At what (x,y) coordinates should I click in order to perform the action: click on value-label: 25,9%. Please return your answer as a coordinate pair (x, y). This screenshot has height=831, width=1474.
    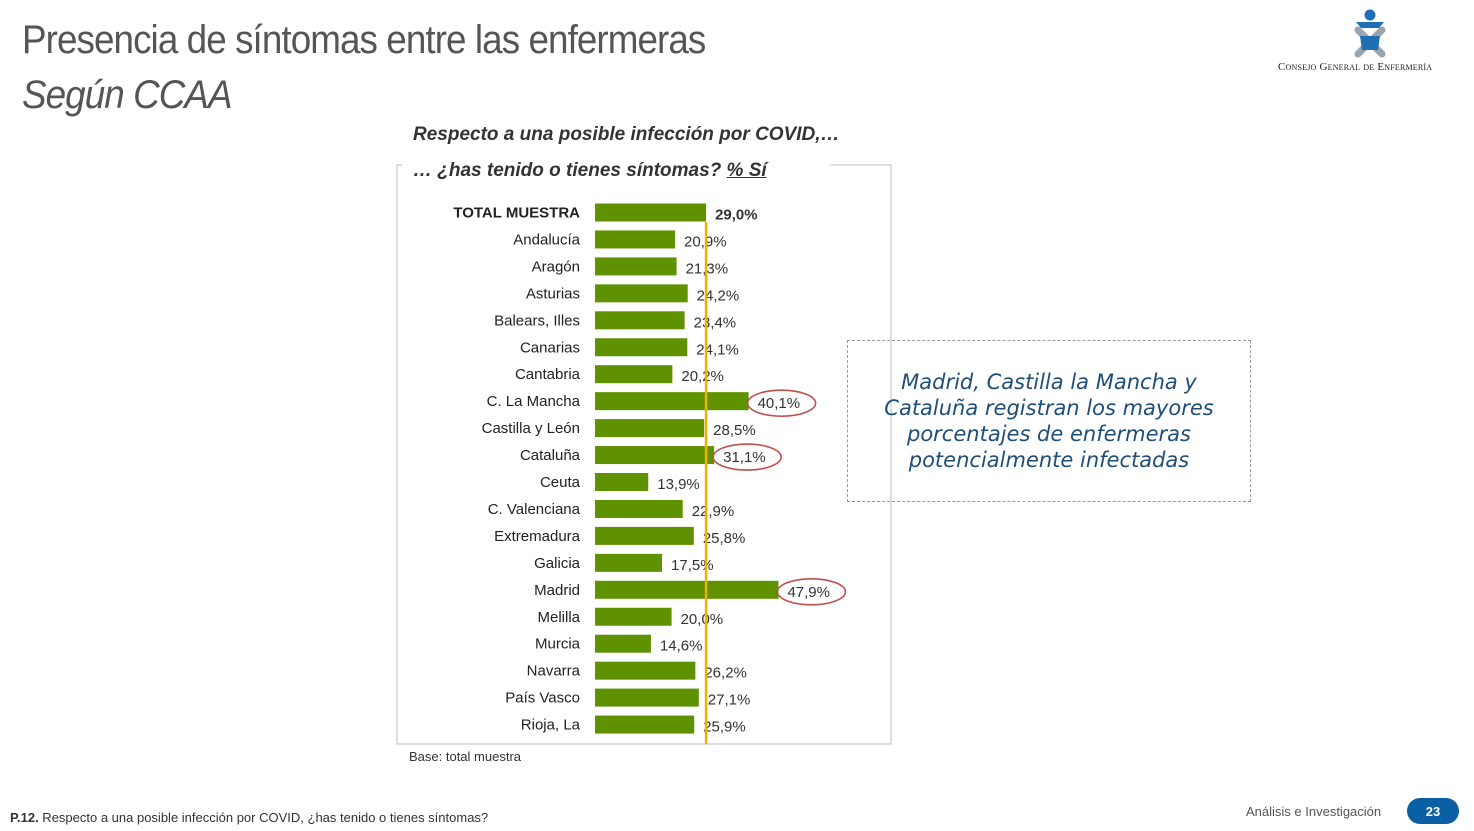
    Looking at the image, I should click on (724, 727).